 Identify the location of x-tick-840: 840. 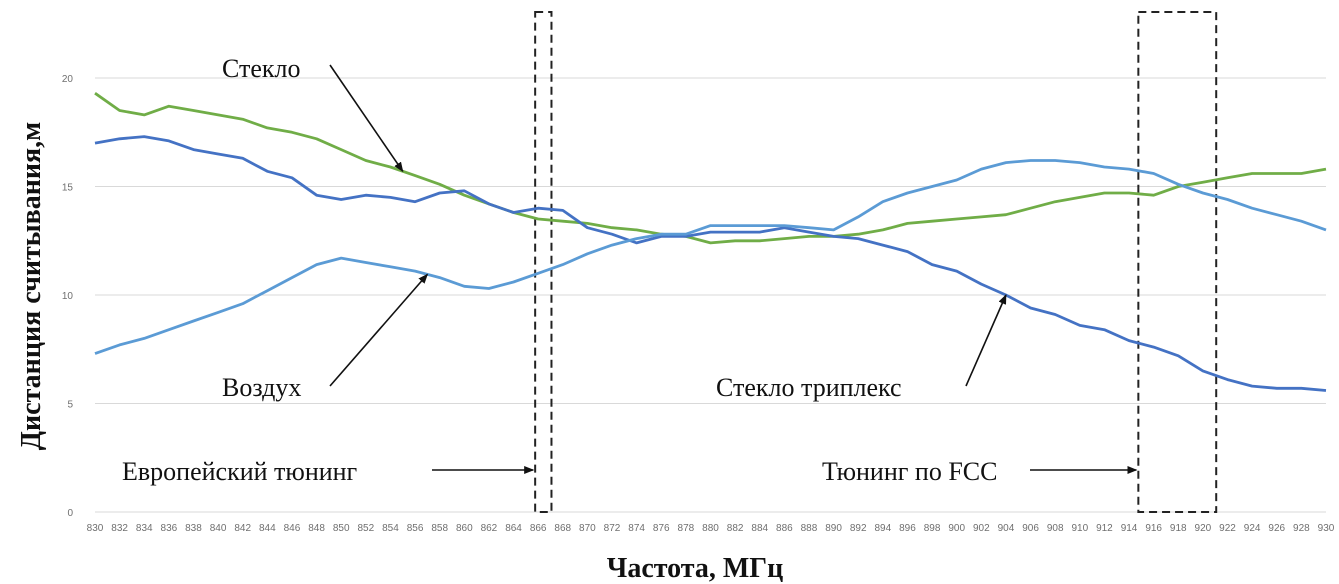
(218, 528).